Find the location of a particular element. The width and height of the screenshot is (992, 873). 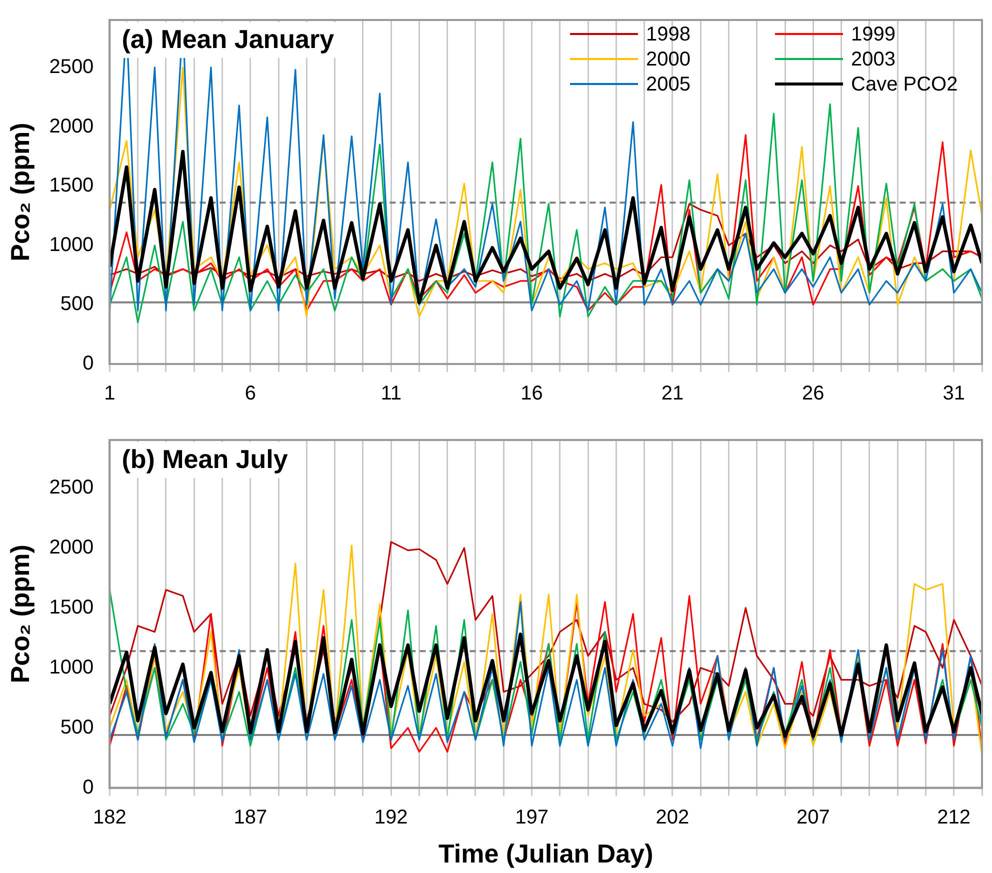

legend-label: 2003 is located at coordinates (873, 59).